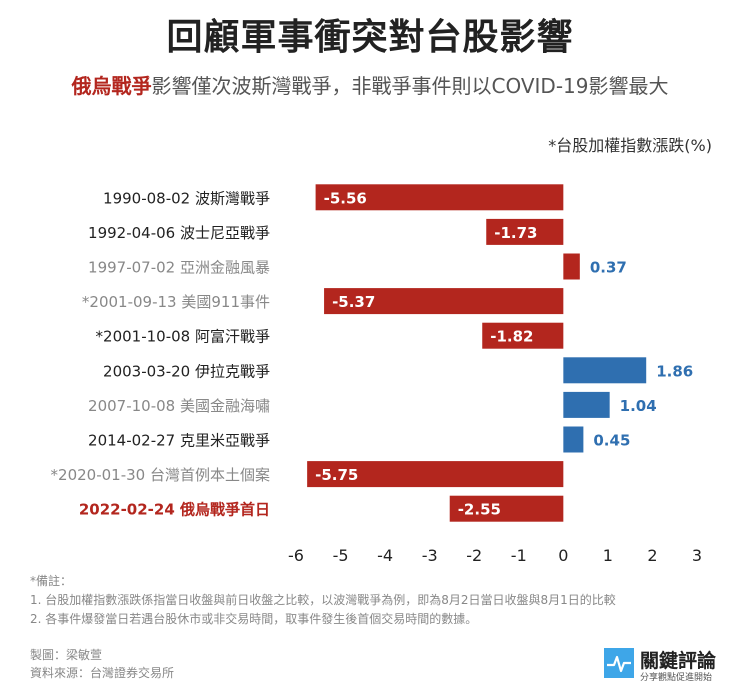 This screenshot has width=740, height=690. Describe the element at coordinates (608, 268) in the screenshot. I see `value-label-3: 0.37` at that location.